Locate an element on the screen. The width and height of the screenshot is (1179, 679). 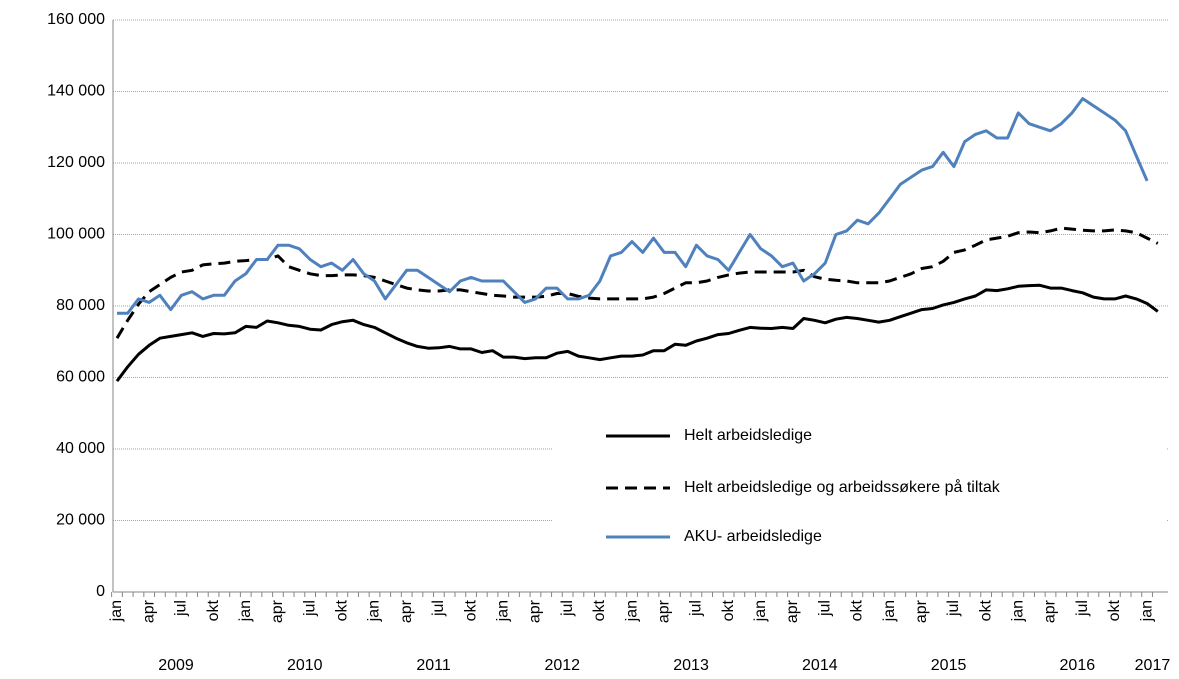
y-tick-label: 20 000 is located at coordinates (80, 520).